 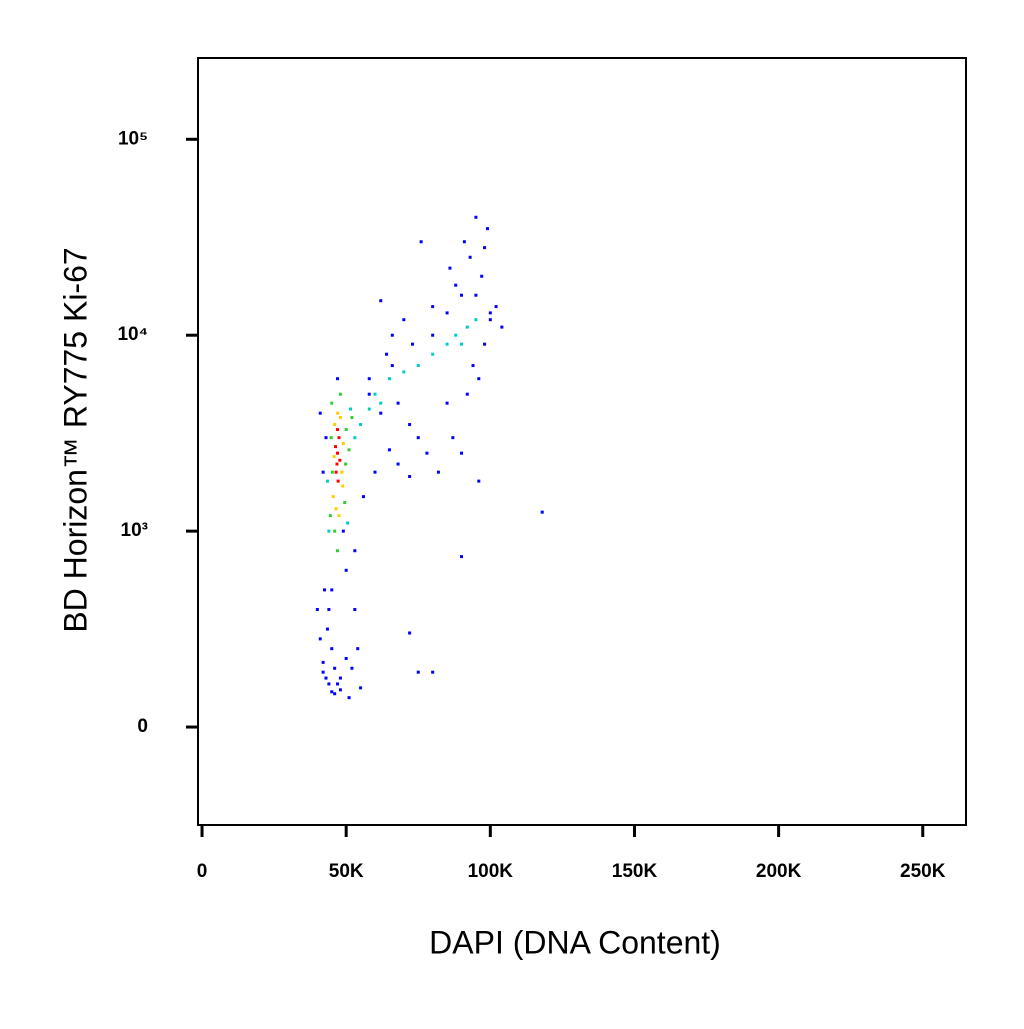 I want to click on x-tick-label: 200K, so click(x=779, y=871).